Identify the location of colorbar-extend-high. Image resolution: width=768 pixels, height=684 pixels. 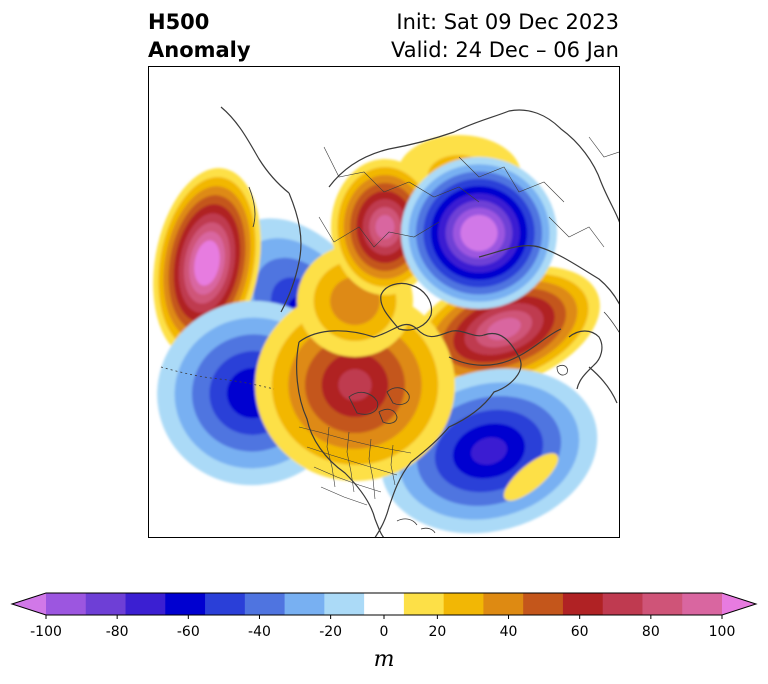
(739, 604).